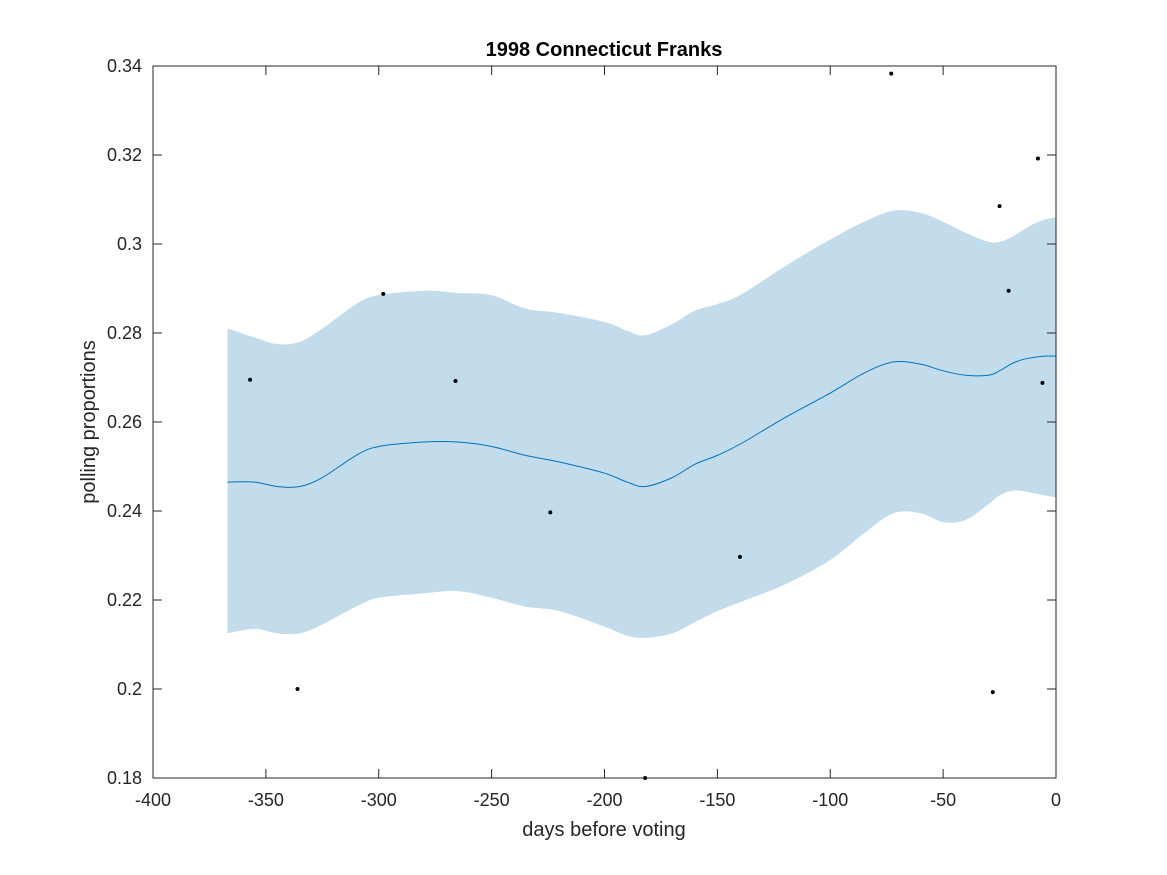 The height and width of the screenshot is (875, 1167). Describe the element at coordinates (124, 422) in the screenshot. I see `y-tick-label: 0.26` at that location.